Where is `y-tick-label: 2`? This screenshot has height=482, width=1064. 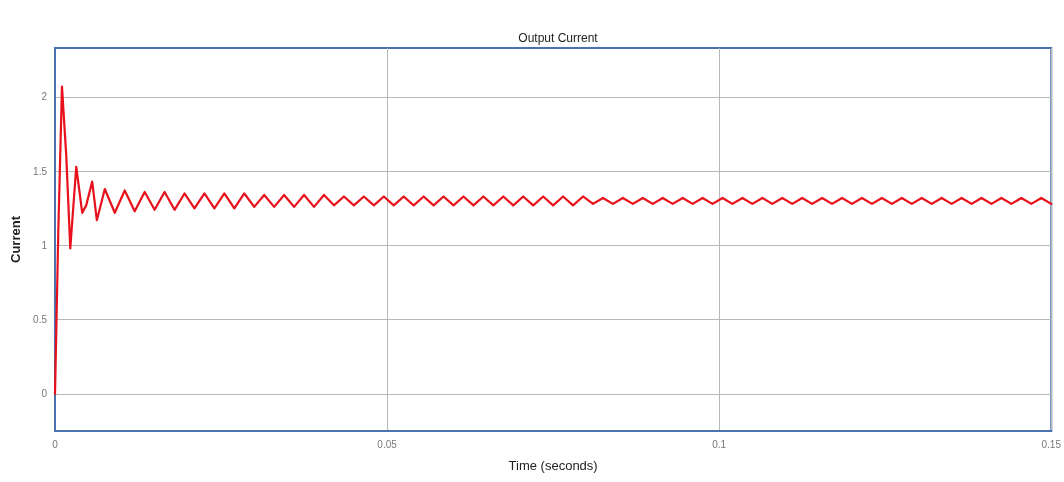 y-tick-label: 2 is located at coordinates (44, 97).